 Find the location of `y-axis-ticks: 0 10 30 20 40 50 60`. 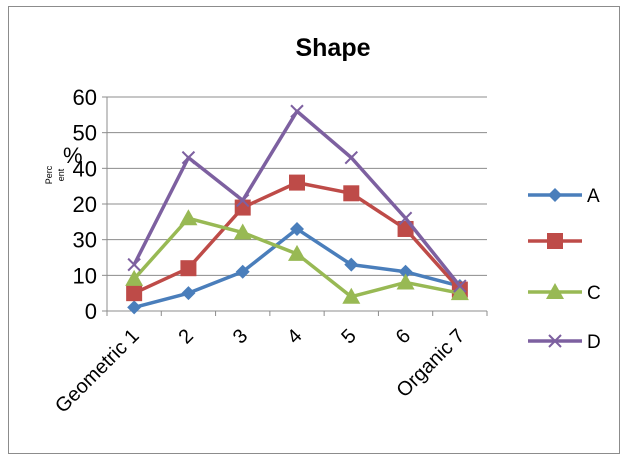

y-axis-ticks: 0 10 30 20 40 50 60 is located at coordinates (90, 204).